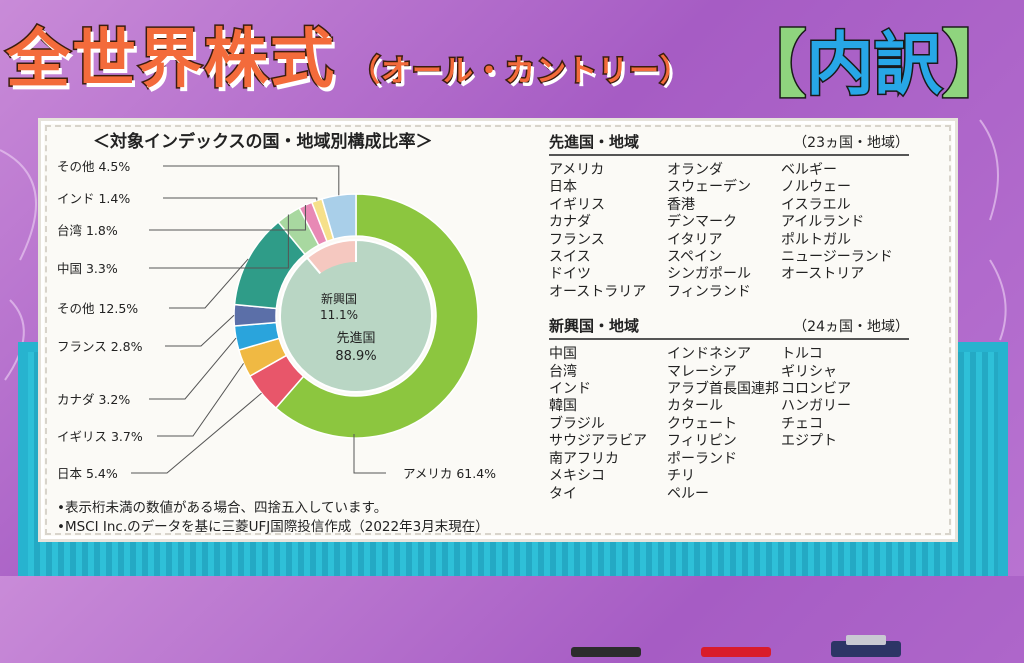 This screenshot has height=663, width=1024. Describe the element at coordinates (681, 476) in the screenshot. I see `emerging-country: チリ` at that location.